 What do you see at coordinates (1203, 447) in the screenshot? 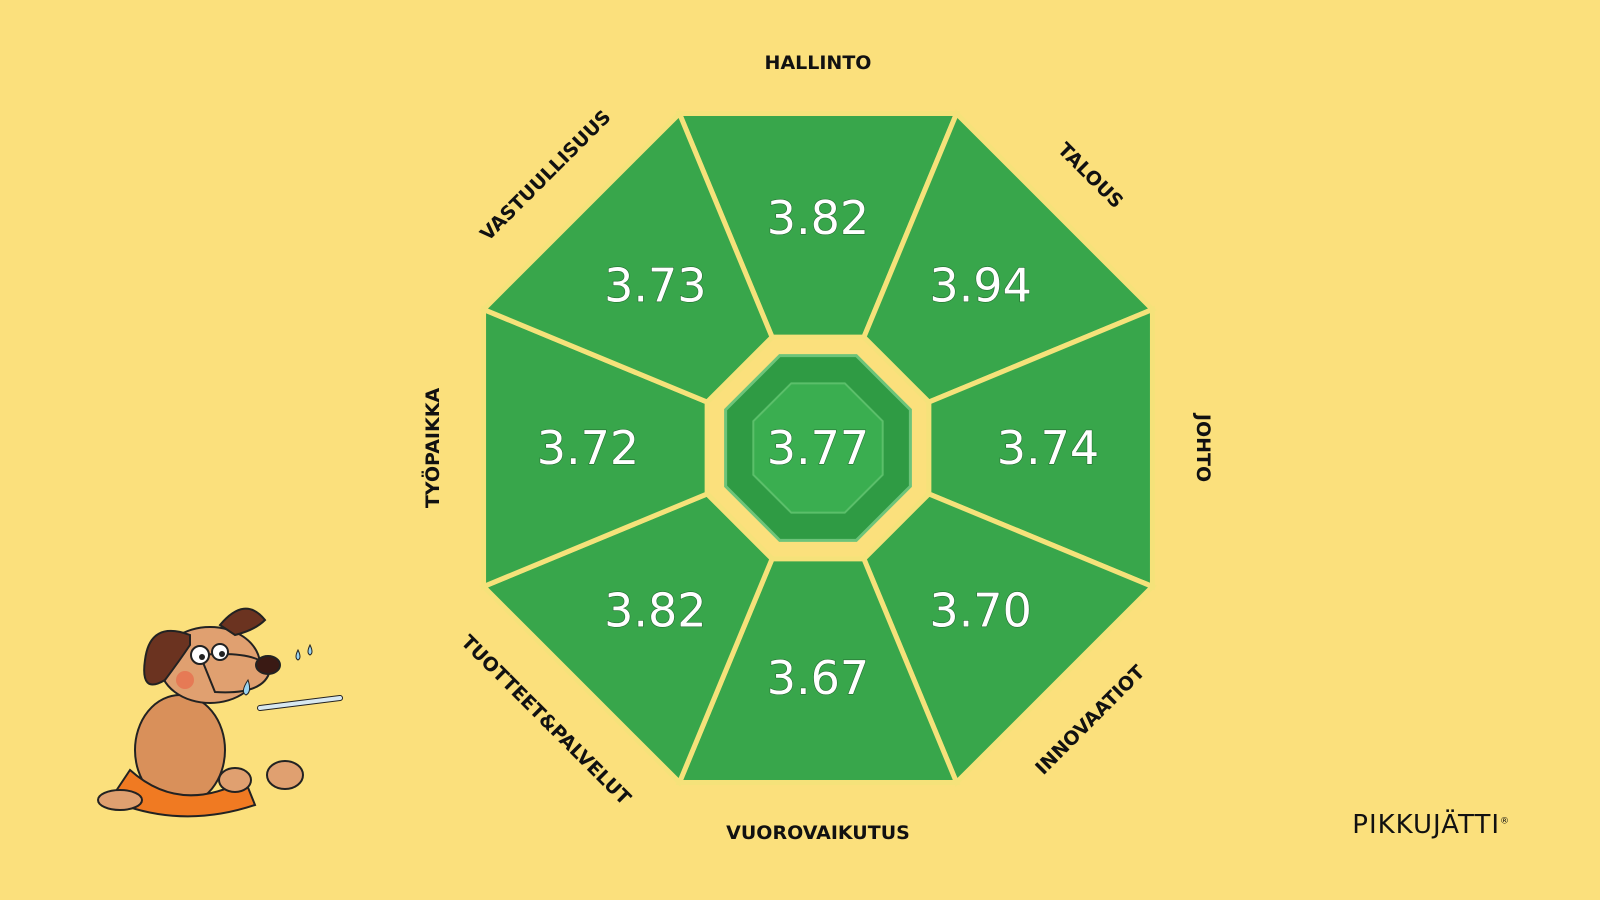
I see `category-label: JOHTO` at bounding box center [1203, 447].